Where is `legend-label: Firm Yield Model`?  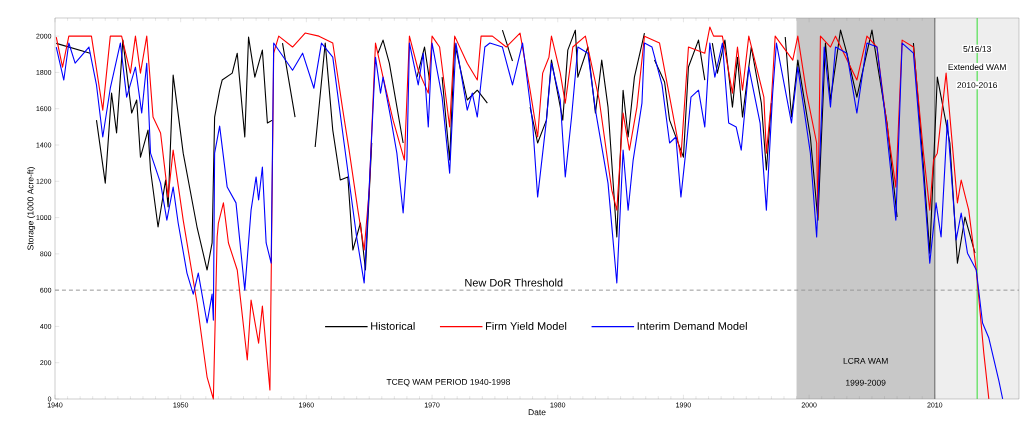 legend-label: Firm Yield Model is located at coordinates (526, 325).